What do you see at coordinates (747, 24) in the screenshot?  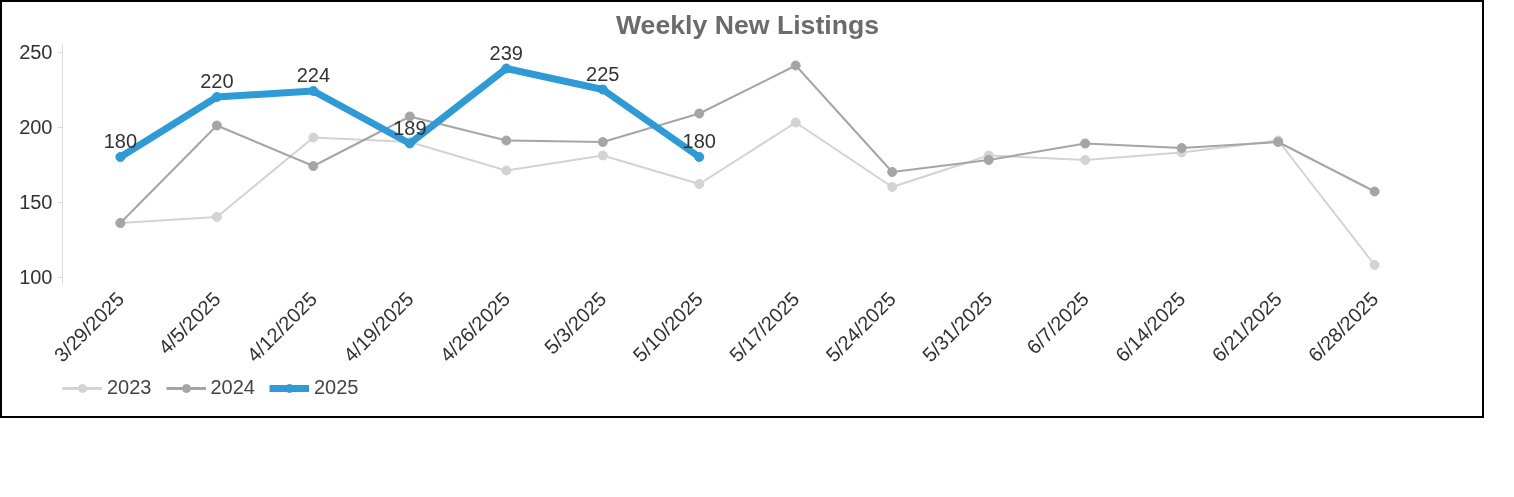 I see `chart-title: Weekly New Listings` at bounding box center [747, 24].